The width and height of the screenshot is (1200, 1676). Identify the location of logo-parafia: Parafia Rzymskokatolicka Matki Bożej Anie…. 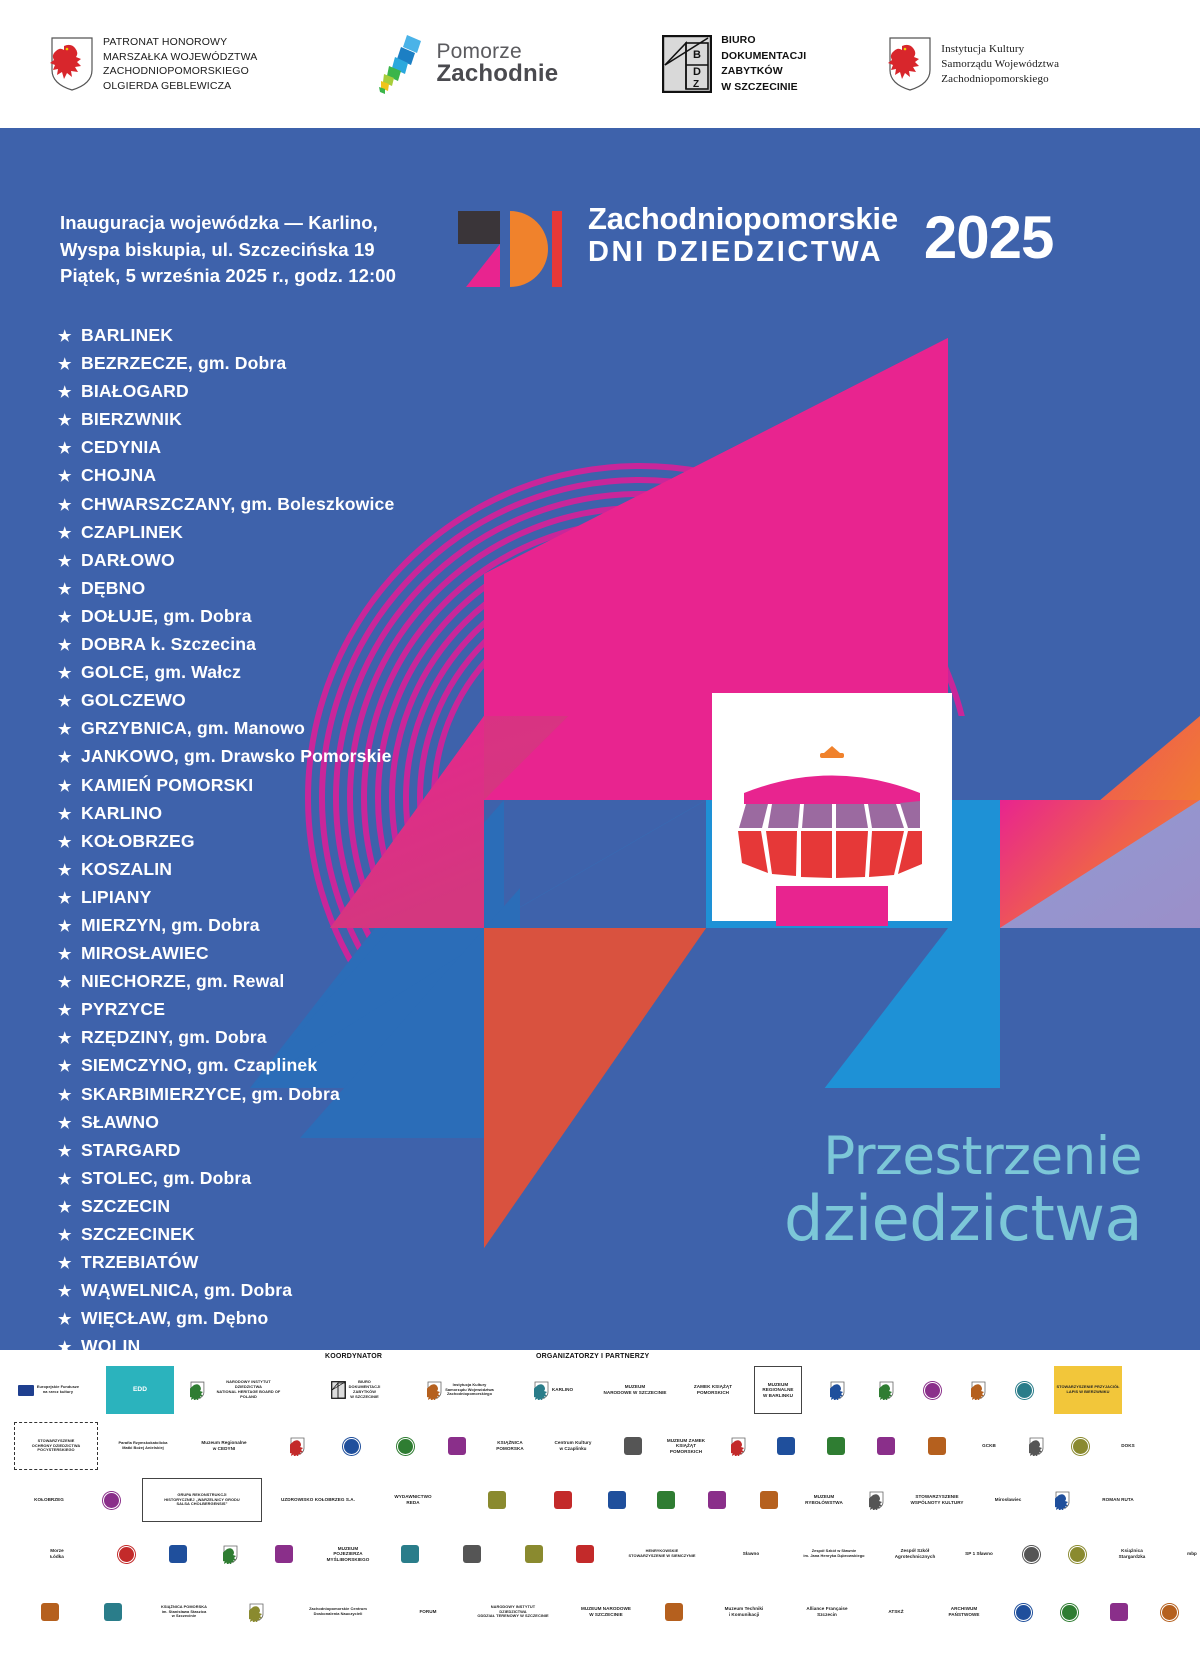
(143, 1446).